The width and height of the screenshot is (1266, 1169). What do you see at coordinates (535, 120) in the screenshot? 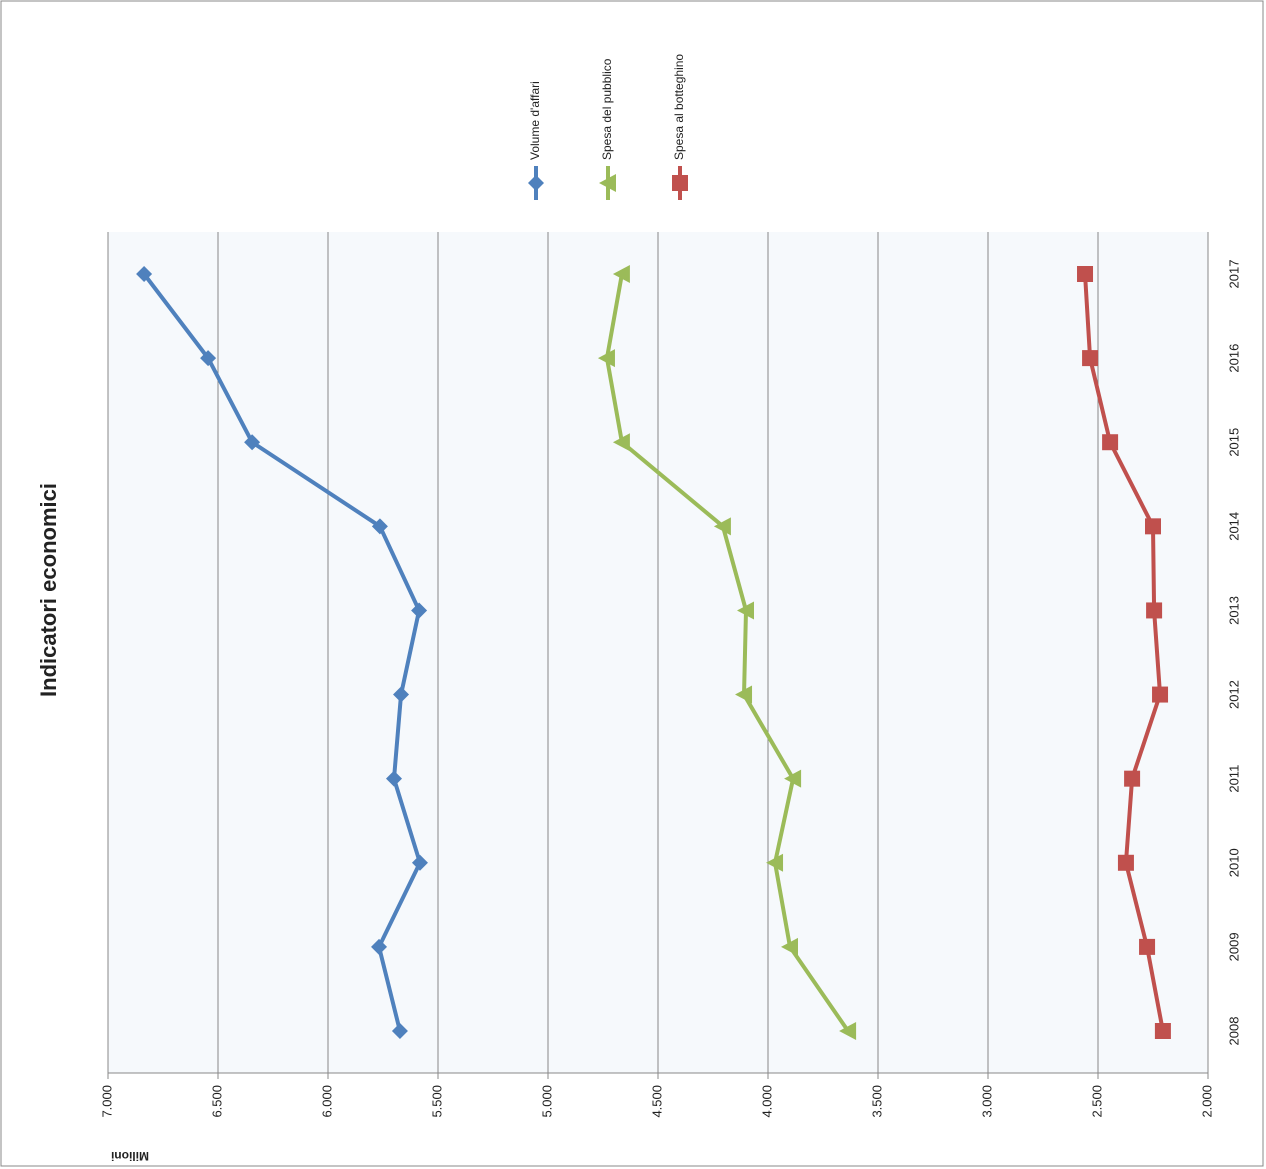
I see `legend-label: Volume d'affari` at bounding box center [535, 120].